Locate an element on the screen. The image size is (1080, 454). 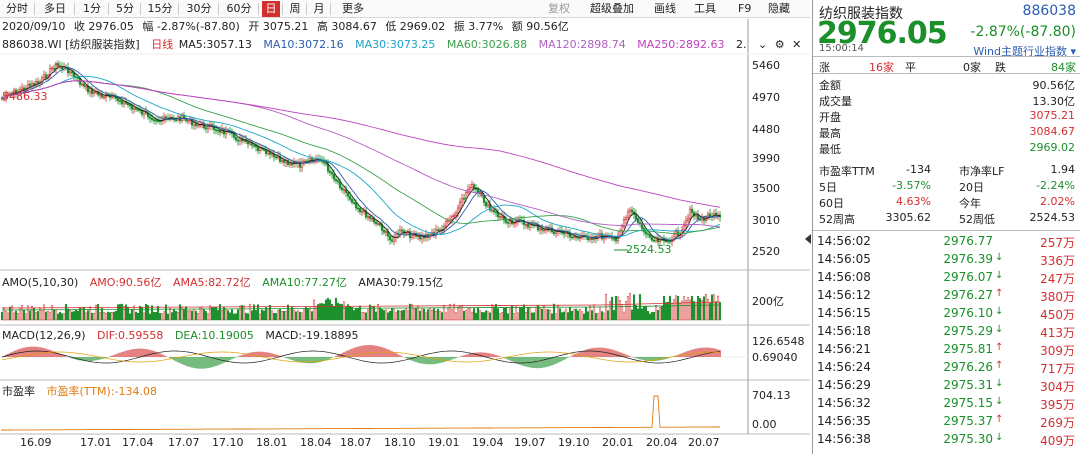
tab-separator is located at coordinates (218, 9).